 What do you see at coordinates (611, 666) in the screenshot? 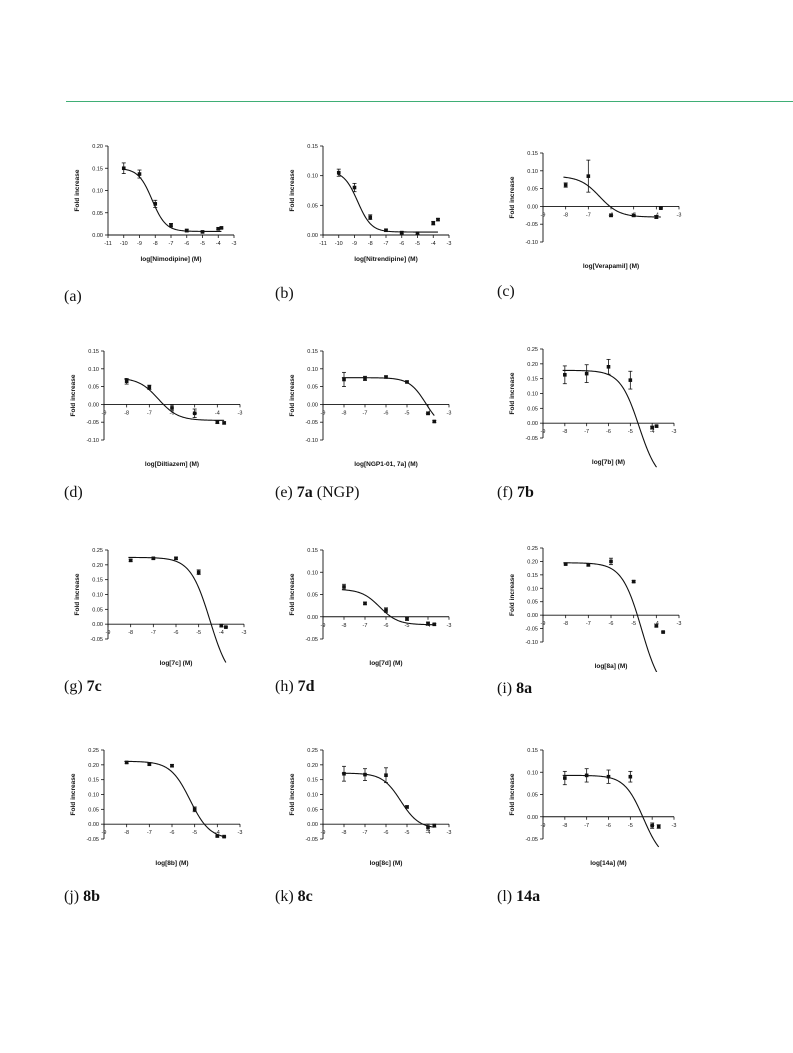
I see `x-axis-label: log[8a] (M)` at bounding box center [611, 666].